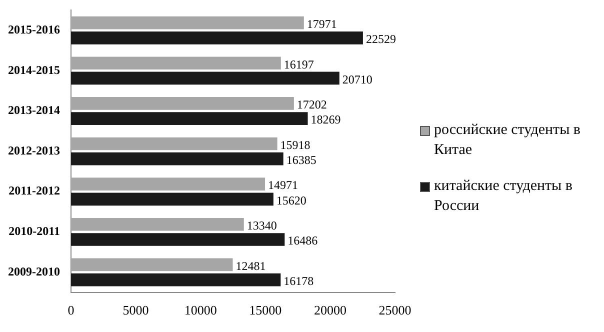  Describe the element at coordinates (299, 64) in the screenshot. I see `data-label: 16197` at that location.